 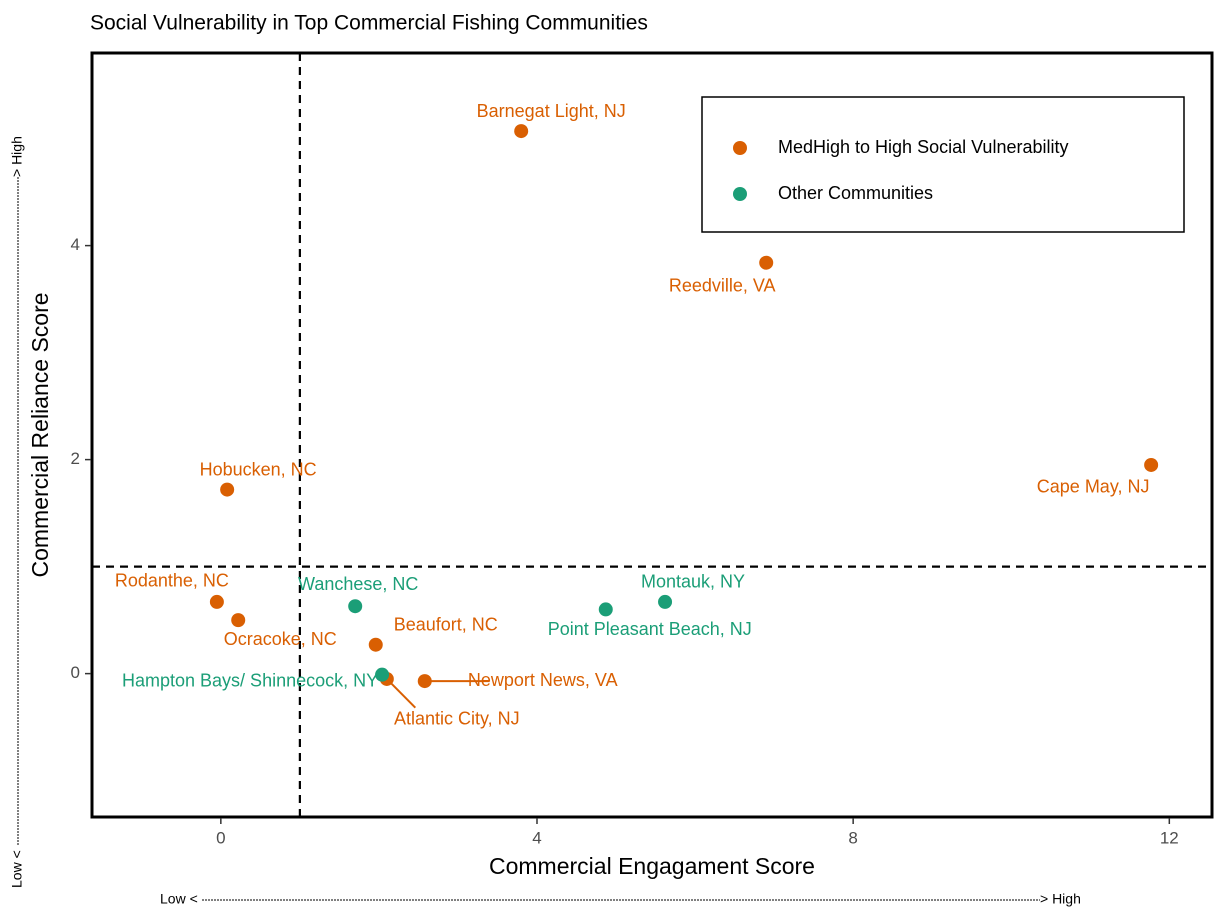 What do you see at coordinates (179, 899) in the screenshot?
I see `x-low-label: Low <` at bounding box center [179, 899].